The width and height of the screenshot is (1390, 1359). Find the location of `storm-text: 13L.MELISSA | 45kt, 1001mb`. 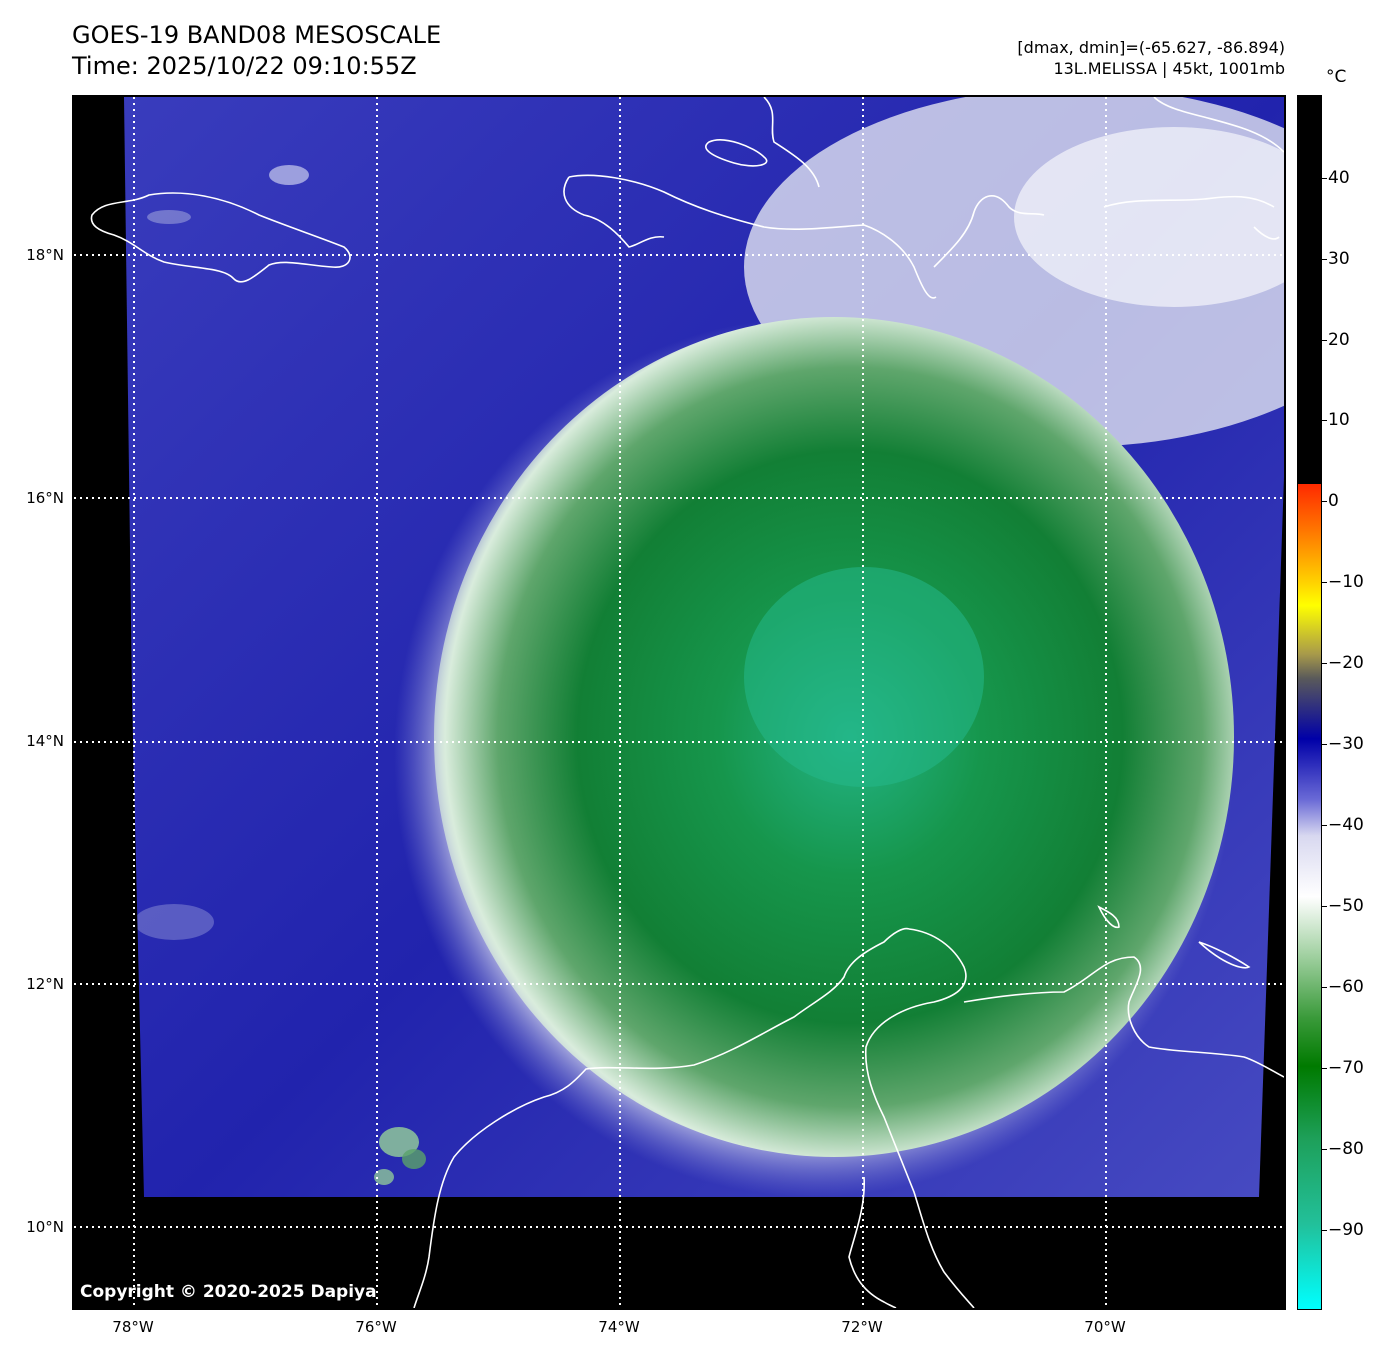

storm-text: 13L.MELISSA | 45kt, 1001mb is located at coordinates (1169, 68).